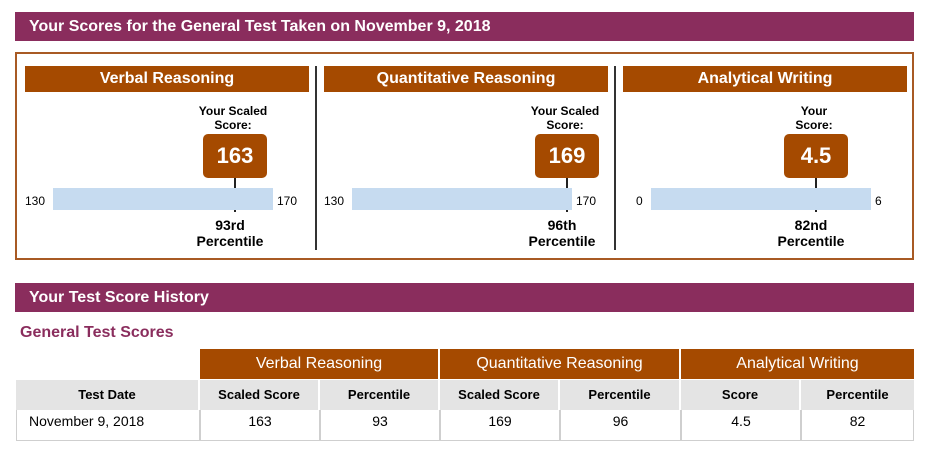 This screenshot has height=469, width=949. What do you see at coordinates (35, 201) in the screenshot?
I see `verbal-min-label: 130` at bounding box center [35, 201].